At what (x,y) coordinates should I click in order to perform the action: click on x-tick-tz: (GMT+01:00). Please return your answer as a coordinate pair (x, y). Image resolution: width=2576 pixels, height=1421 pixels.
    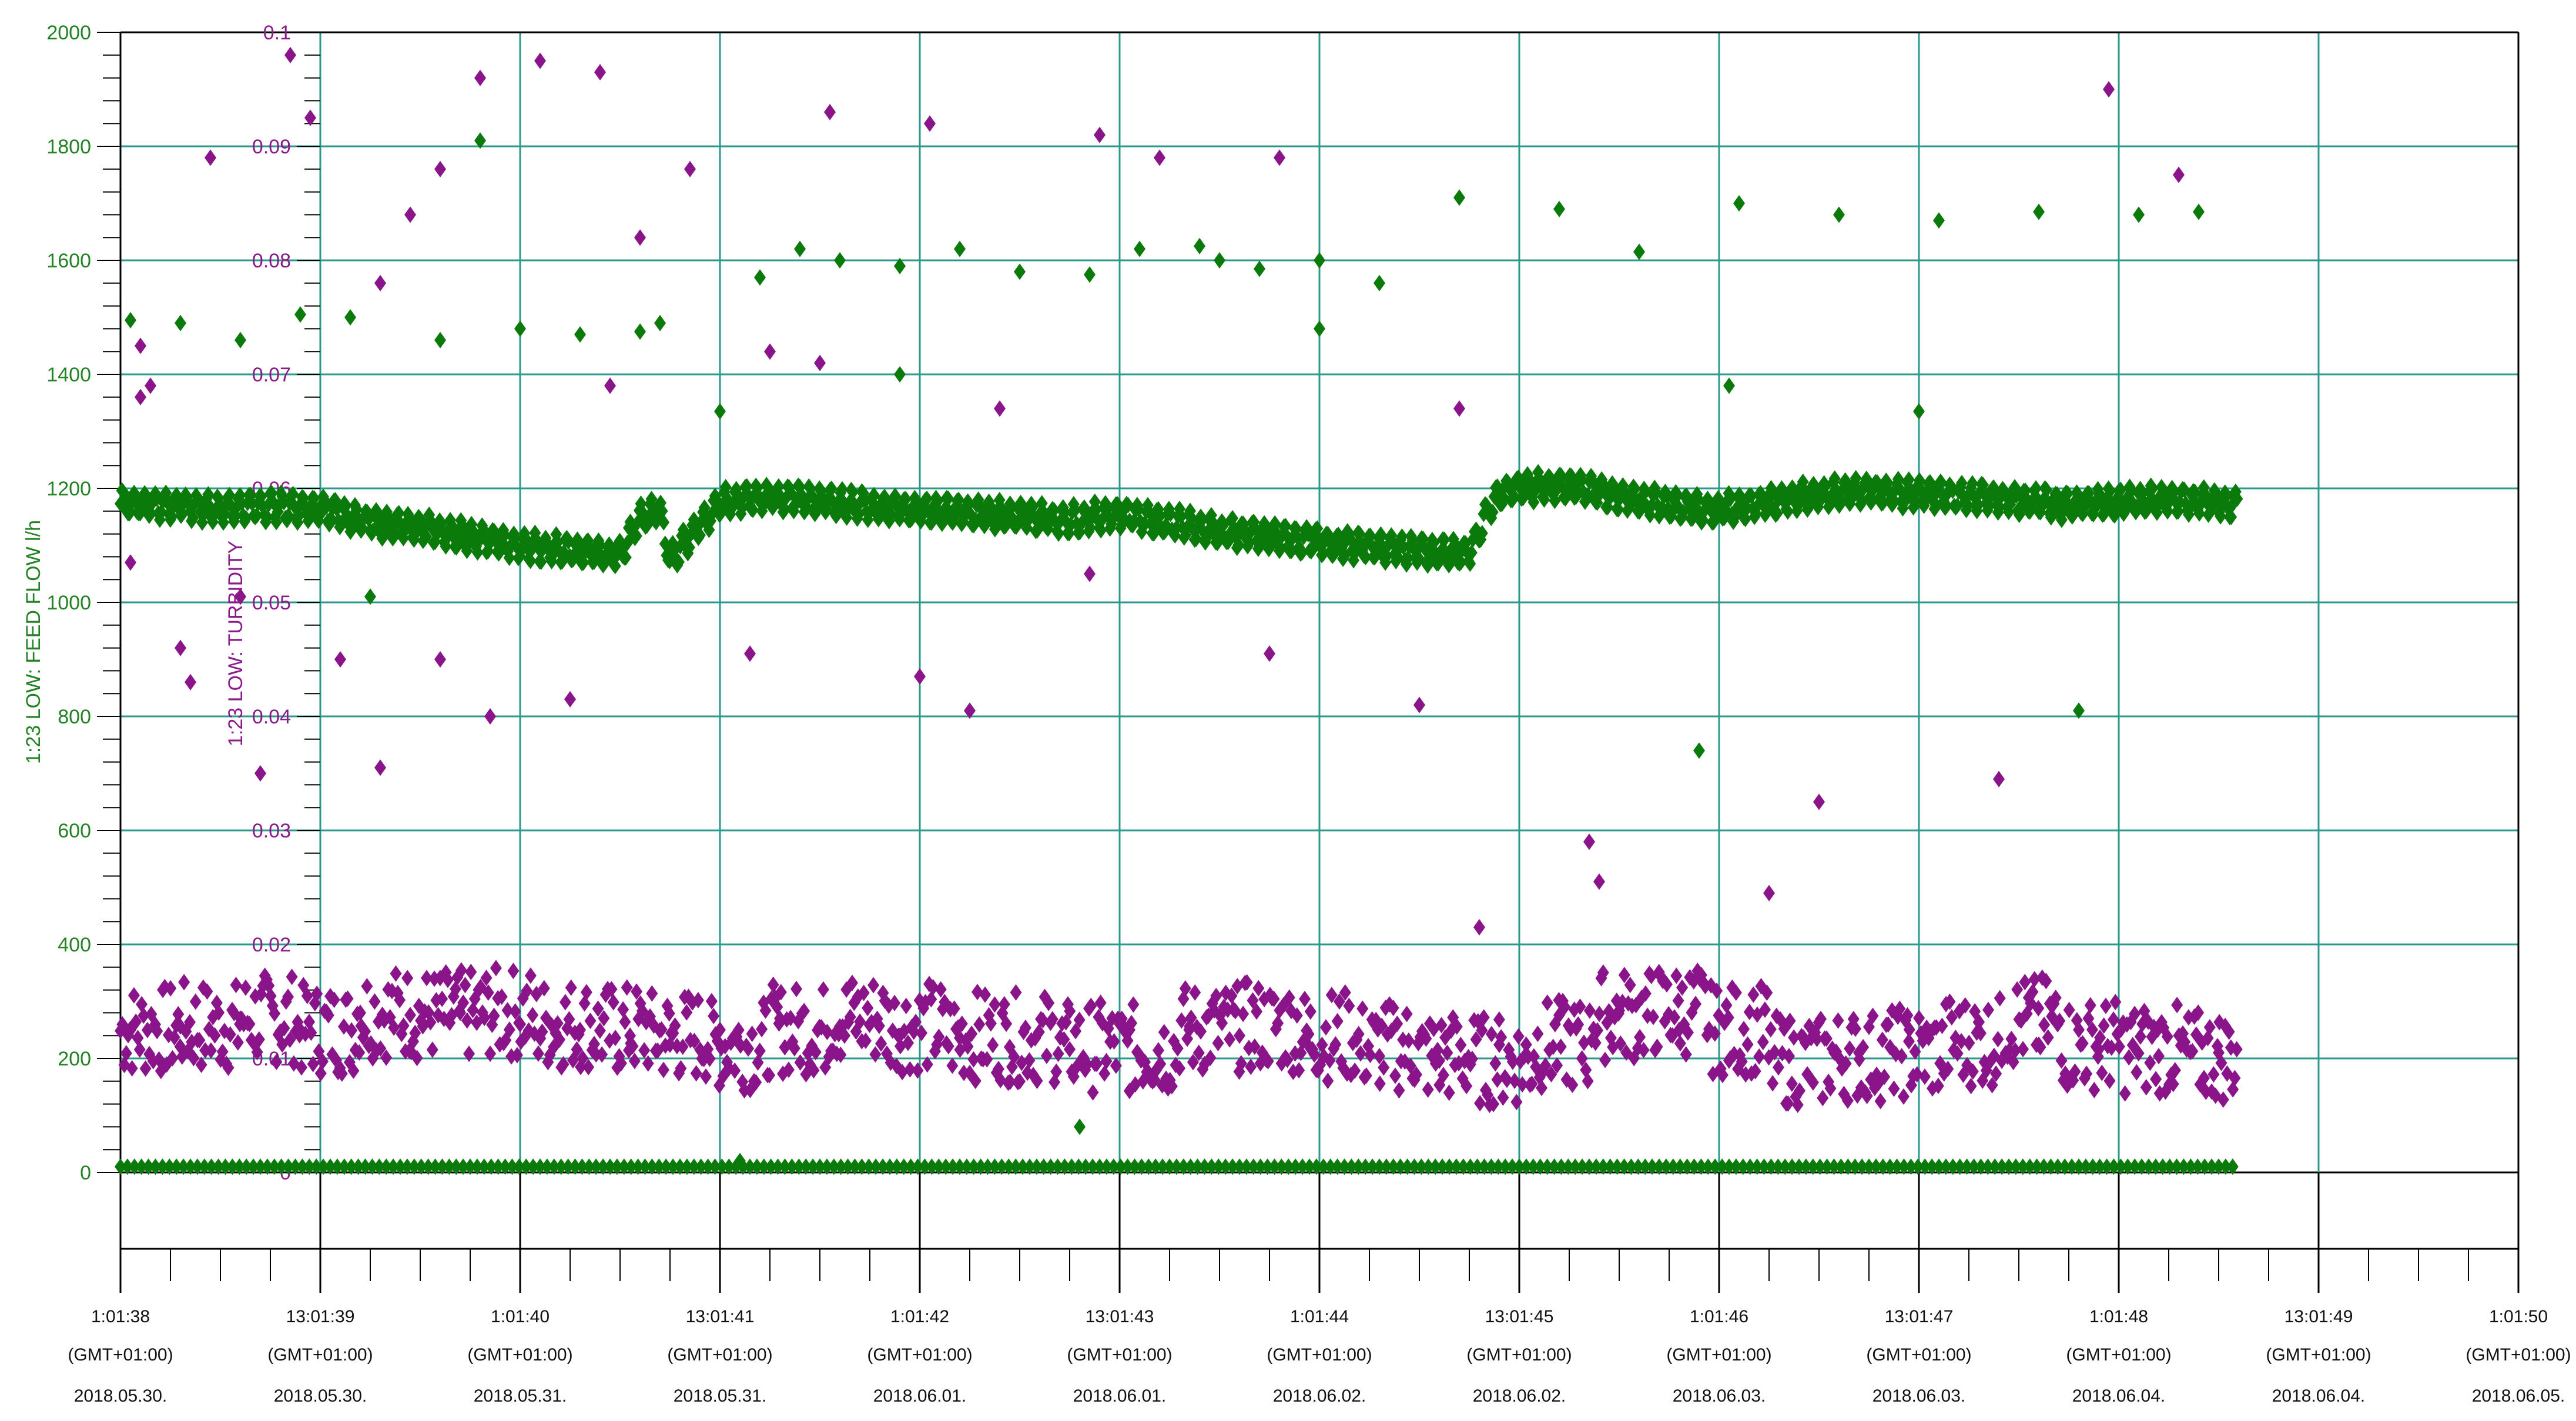
    Looking at the image, I should click on (1718, 1355).